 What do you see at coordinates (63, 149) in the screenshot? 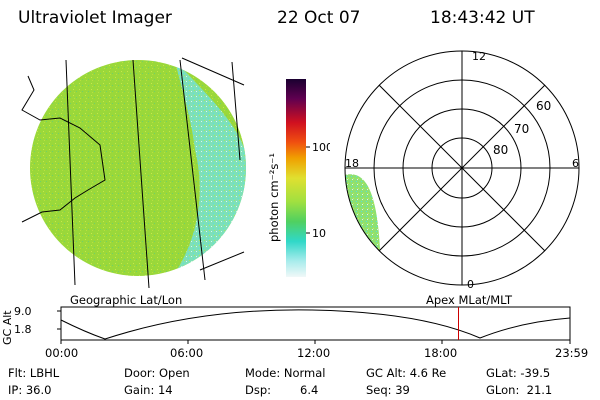
I see `coastline` at bounding box center [63, 149].